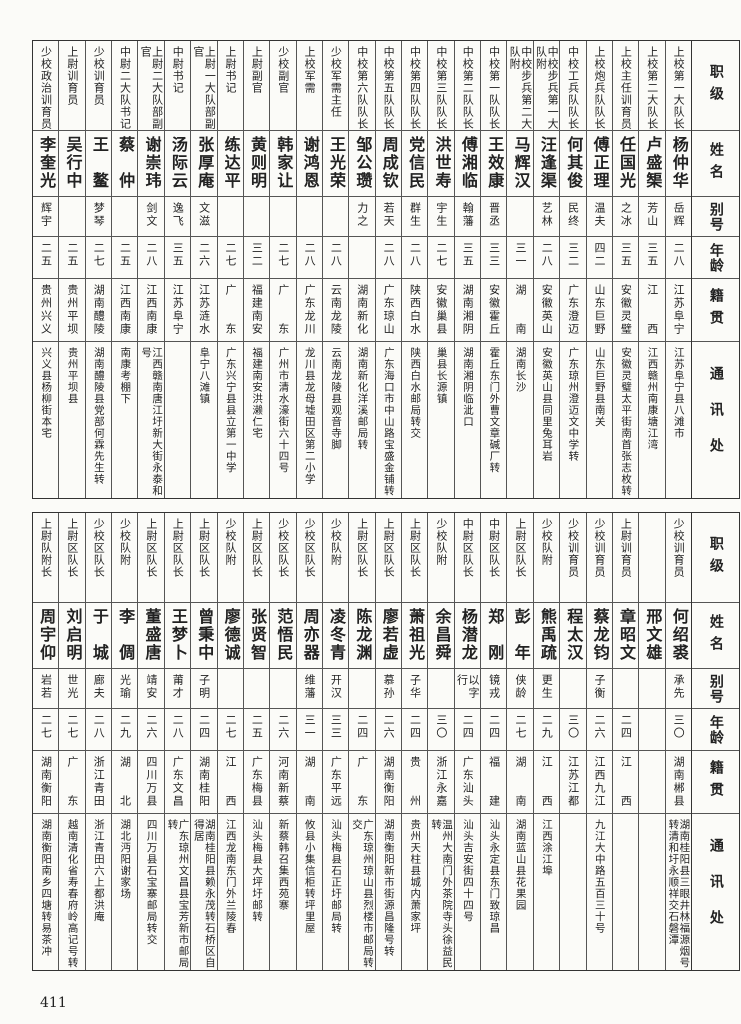 The image size is (741, 1024). Describe the element at coordinates (415, 255) in the screenshot. I see `age-text: 二八` at that location.